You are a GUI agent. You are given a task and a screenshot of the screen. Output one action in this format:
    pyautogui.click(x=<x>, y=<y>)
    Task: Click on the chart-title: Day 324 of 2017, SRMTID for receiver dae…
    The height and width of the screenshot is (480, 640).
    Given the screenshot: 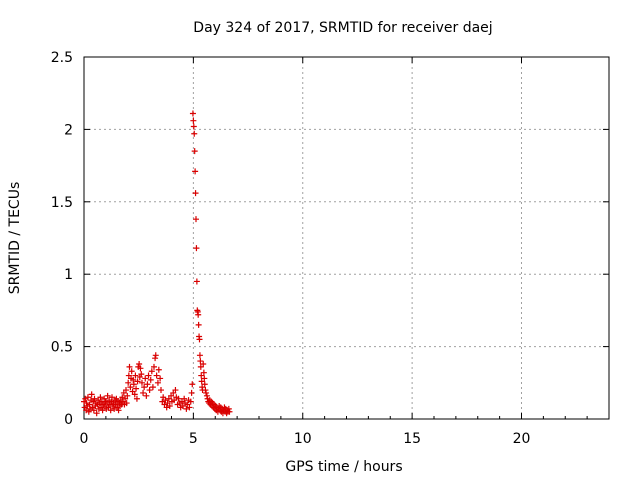 What is the action you would take?
    pyautogui.click(x=342, y=28)
    